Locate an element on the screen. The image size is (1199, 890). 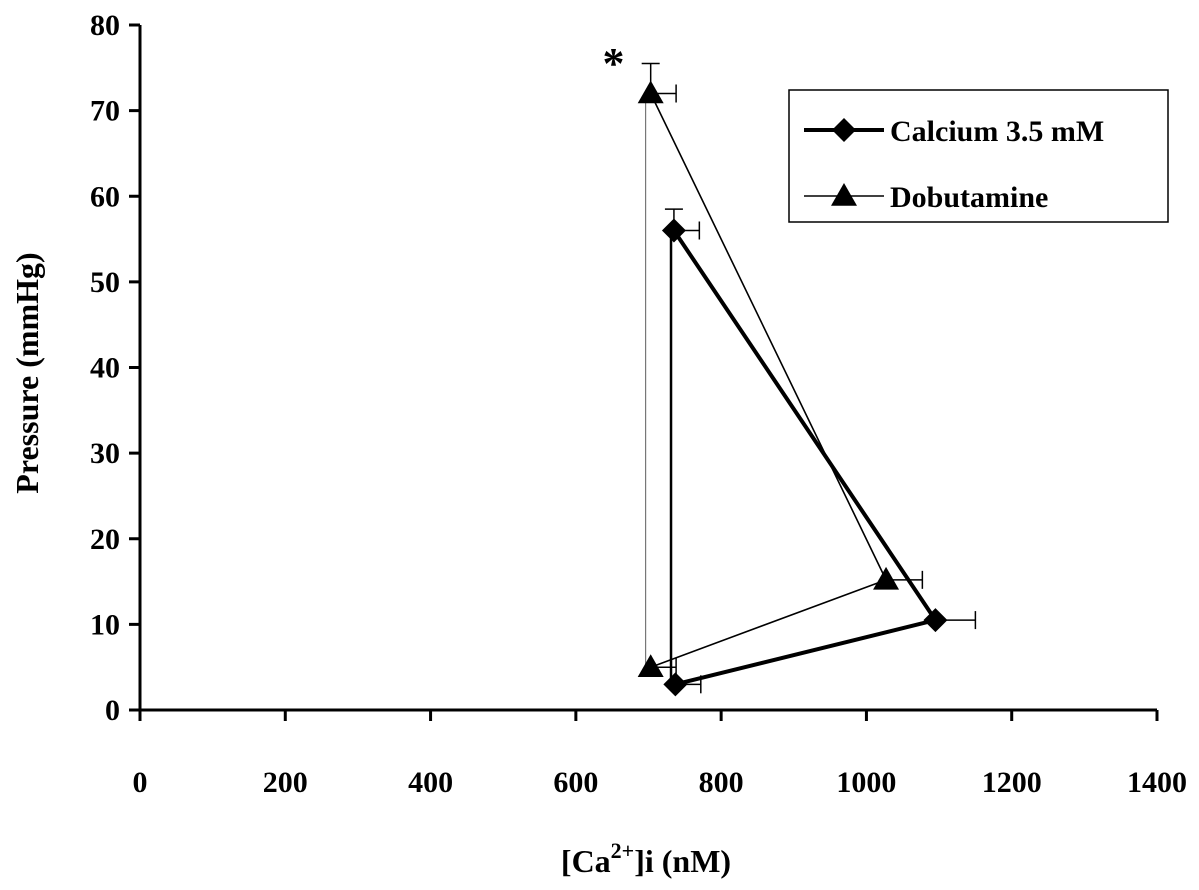
y-tick-label: 40 is located at coordinates (105, 368).